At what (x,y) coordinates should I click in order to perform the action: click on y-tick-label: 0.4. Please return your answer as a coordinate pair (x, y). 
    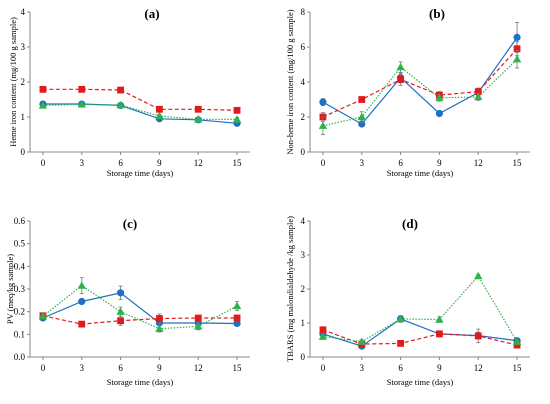
    Looking at the image, I should click on (20, 266).